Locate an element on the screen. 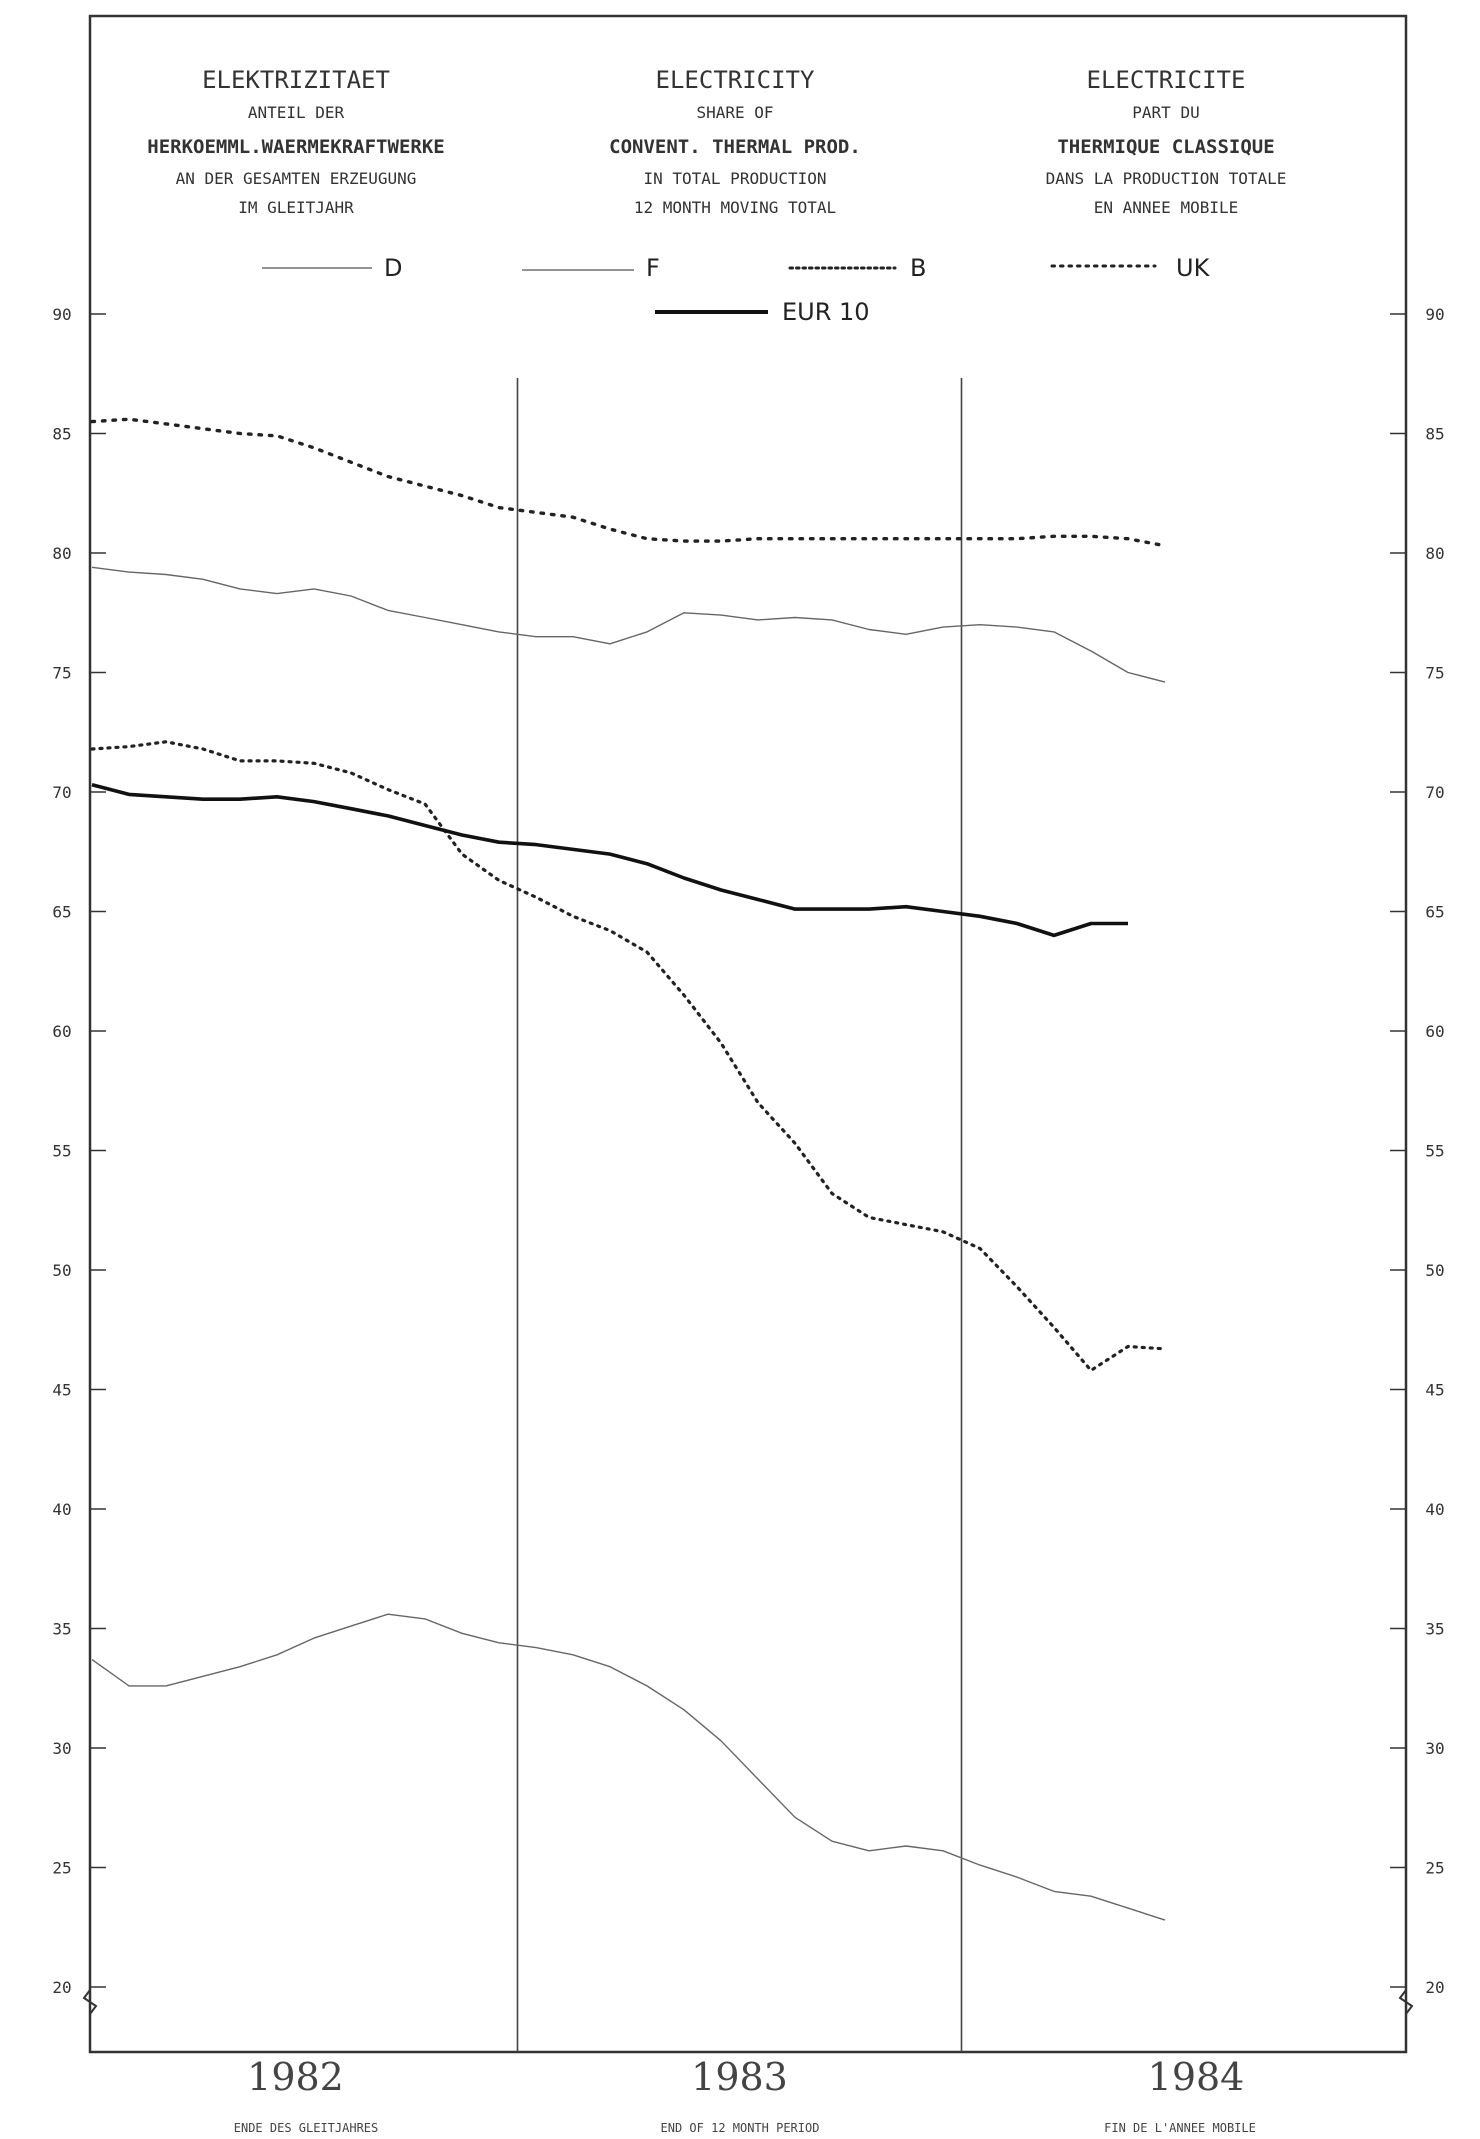 This screenshot has height=2139, width=1480. series-line-uk is located at coordinates (628, 482).